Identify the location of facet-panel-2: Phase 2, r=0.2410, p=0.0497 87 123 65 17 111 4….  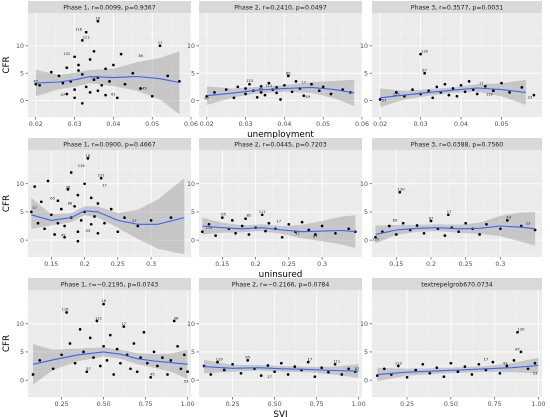
(278, 70).